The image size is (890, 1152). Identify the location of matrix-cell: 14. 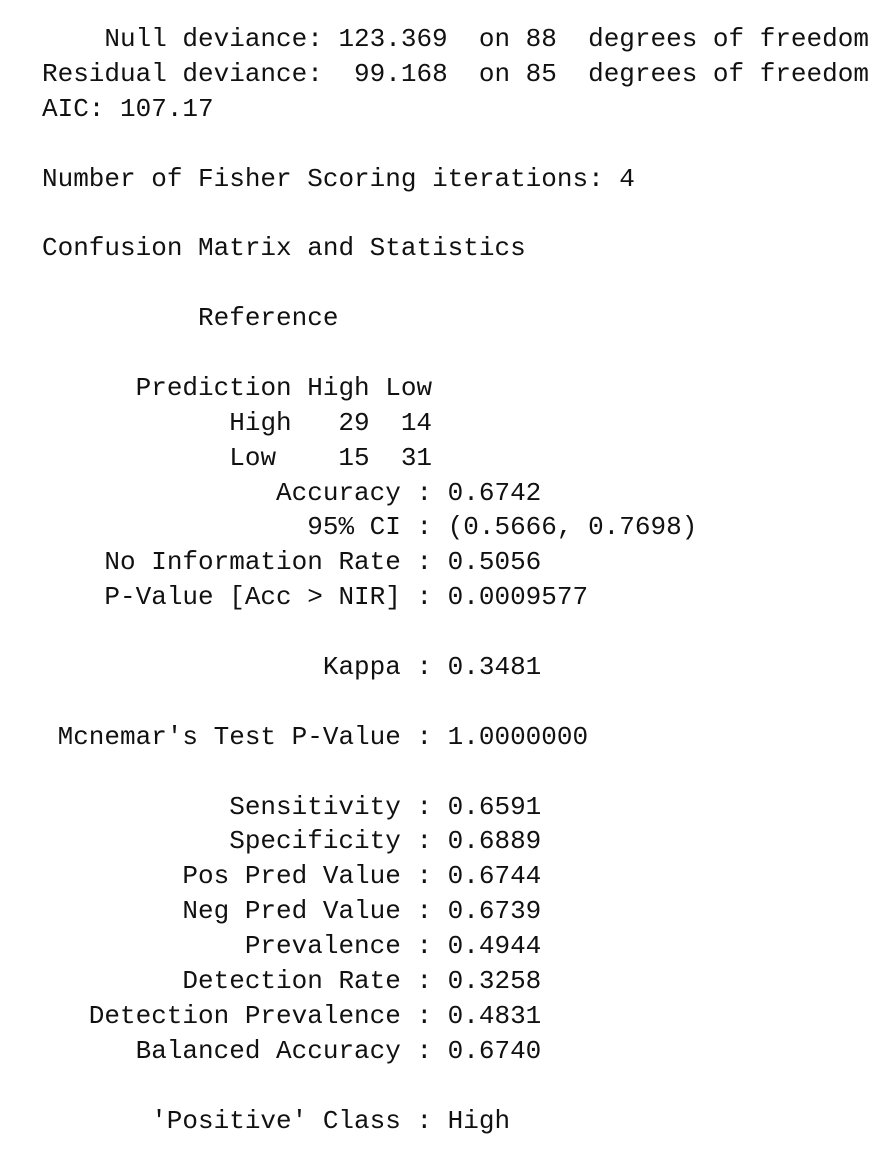
(416, 422).